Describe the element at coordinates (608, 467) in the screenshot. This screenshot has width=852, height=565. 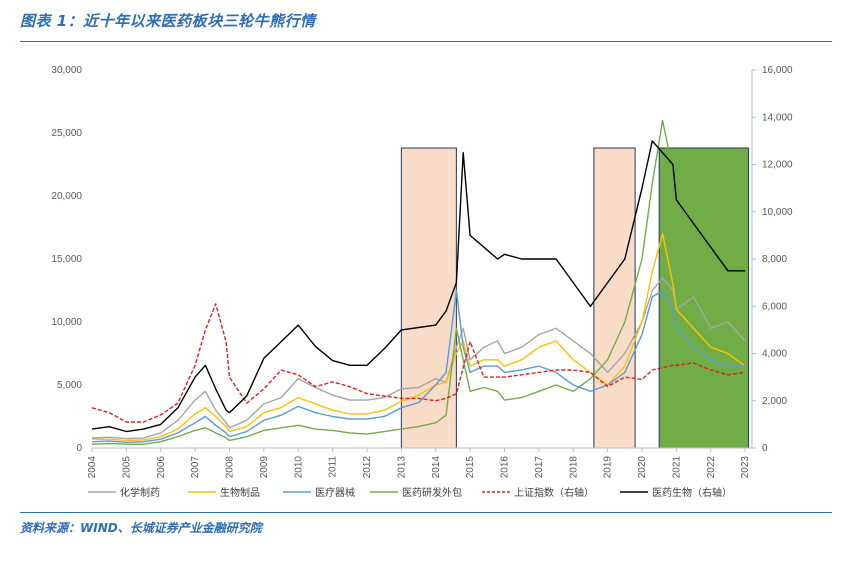
I see `x-tick-label: 2019` at that location.